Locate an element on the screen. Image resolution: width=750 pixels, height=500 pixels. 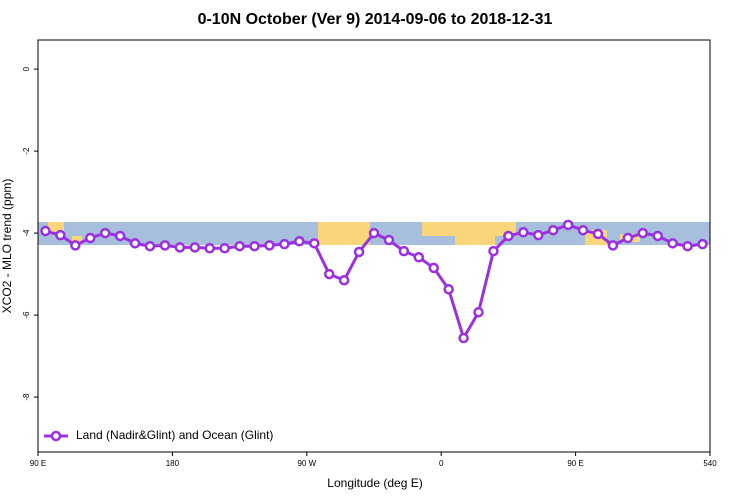
y-tick-label: -8 is located at coordinates (26, 397).